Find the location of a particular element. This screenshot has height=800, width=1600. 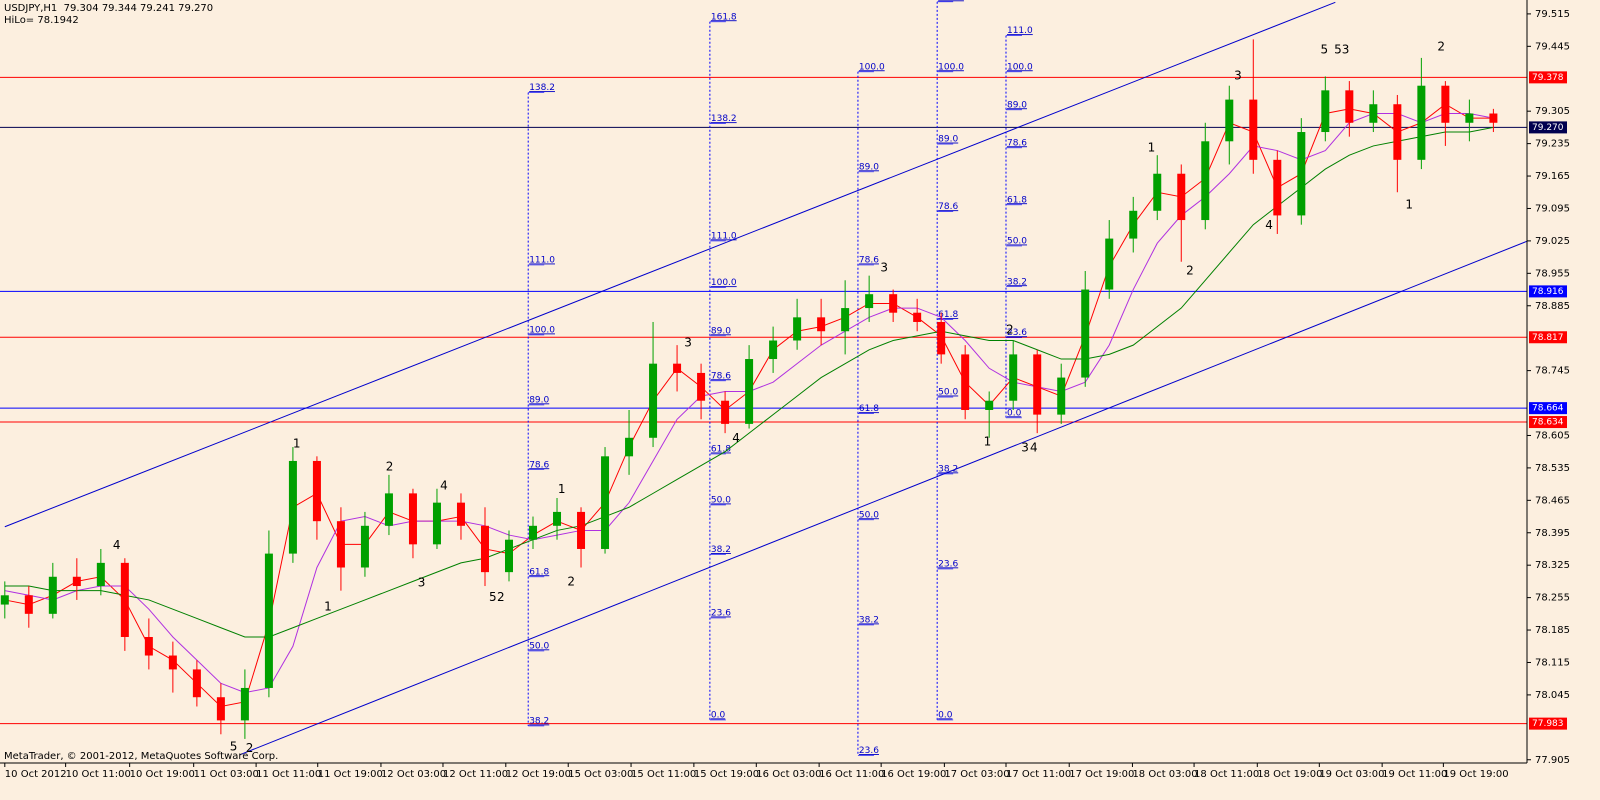

x-tick-label: 19 Oct 11:00 is located at coordinates (1414, 774).